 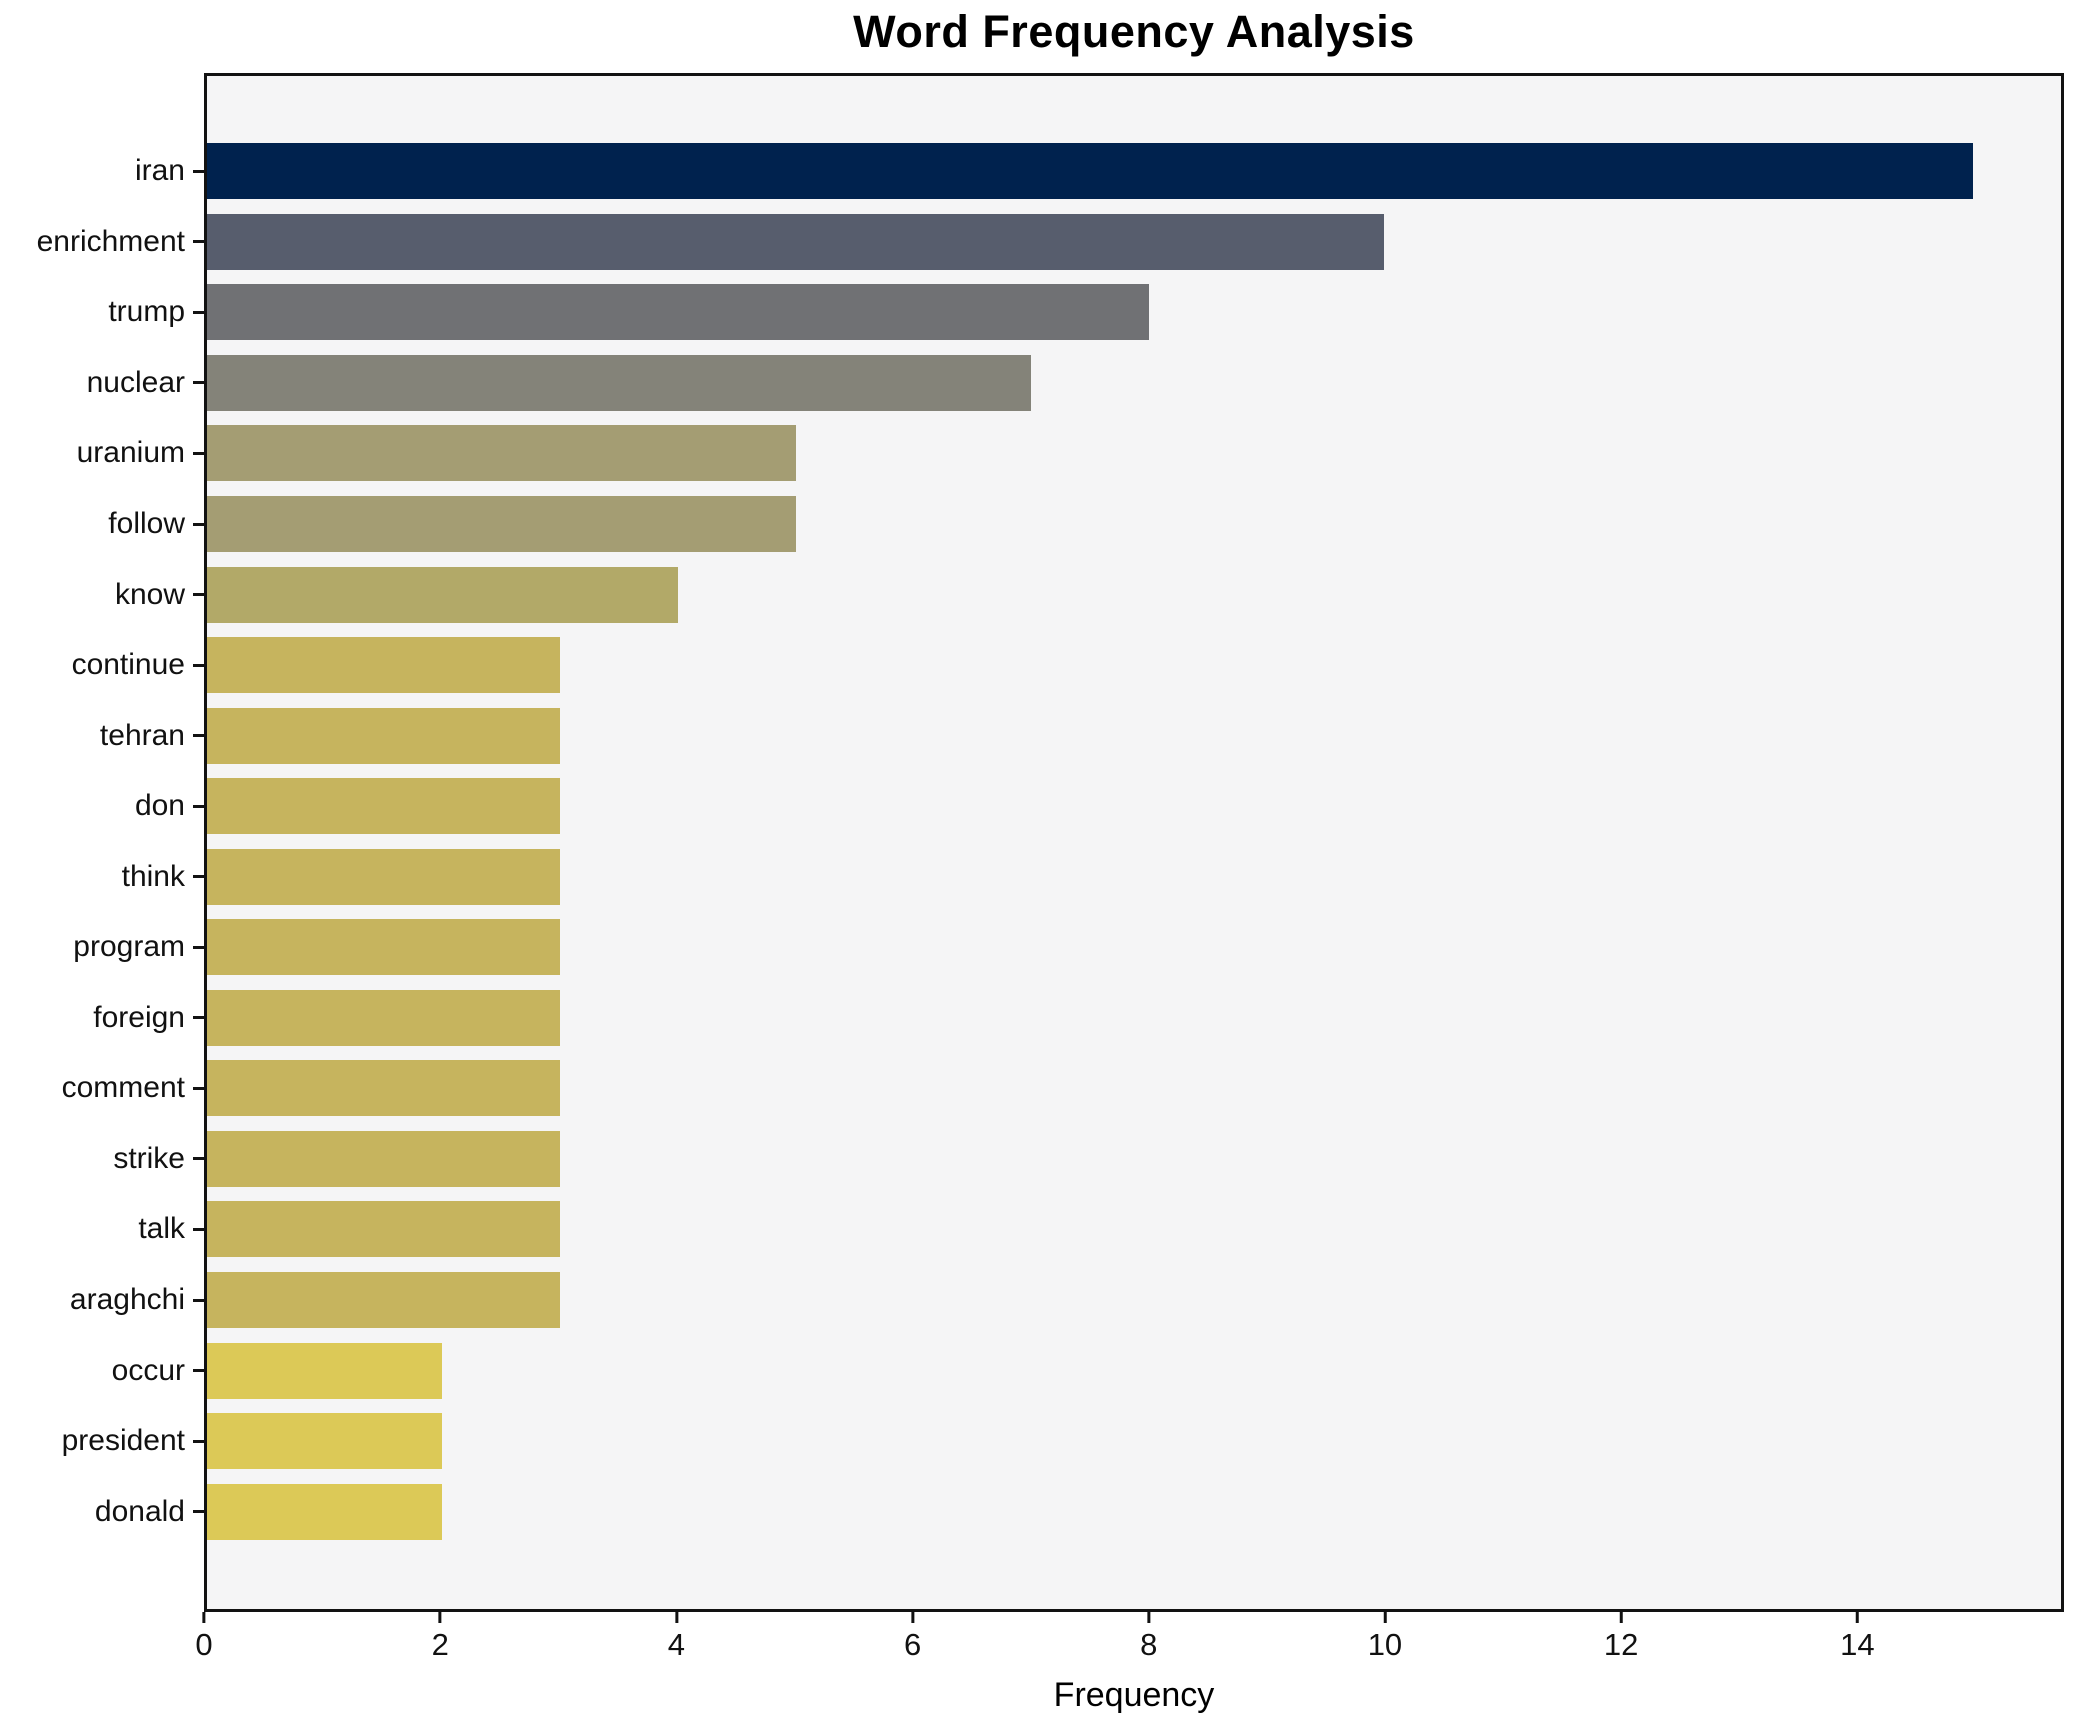 What do you see at coordinates (1134, 31) in the screenshot?
I see `chart-title: Word Frequency Analysis` at bounding box center [1134, 31].